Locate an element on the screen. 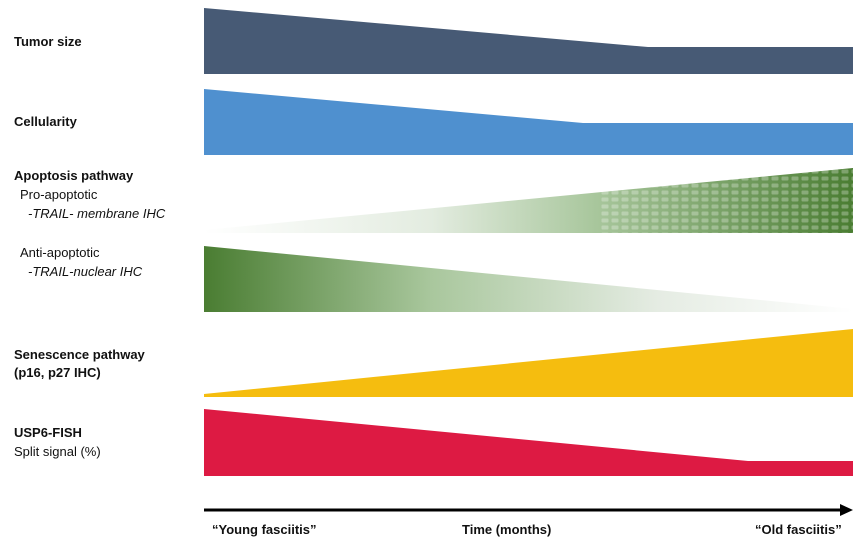  apoptosis-pathway-label: Apoptosis pathway is located at coordinates (74, 175).